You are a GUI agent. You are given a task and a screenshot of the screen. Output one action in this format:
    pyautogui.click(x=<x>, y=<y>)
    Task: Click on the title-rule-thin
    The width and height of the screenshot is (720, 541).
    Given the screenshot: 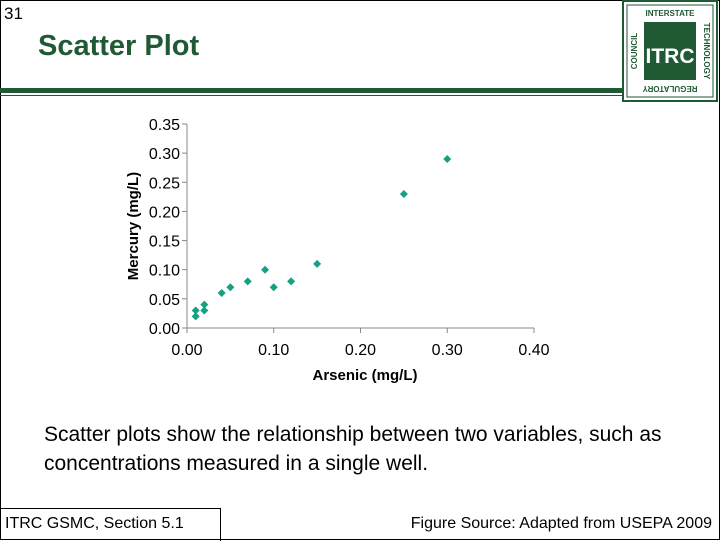 What is the action you would take?
    pyautogui.click(x=315, y=95)
    